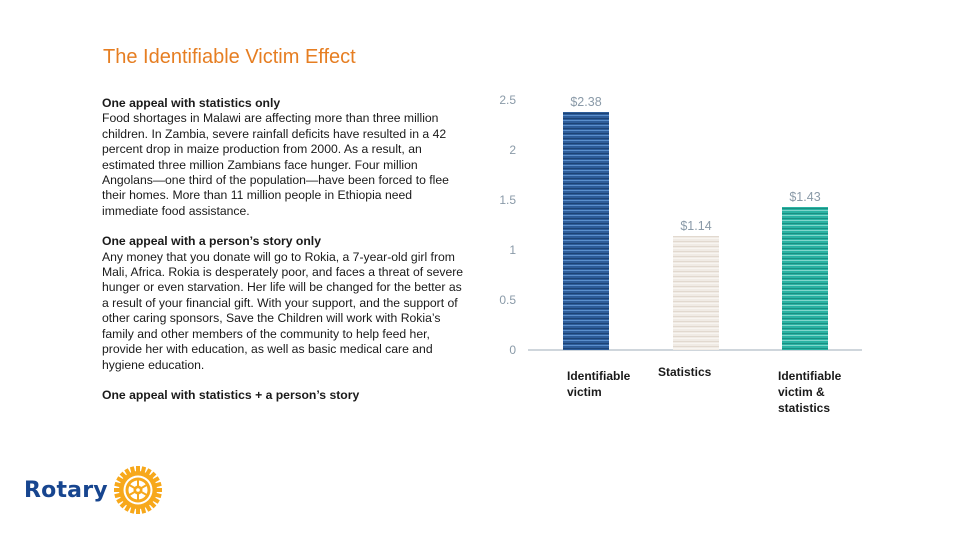 The image size is (960, 540). I want to click on y-tick-label: 2.5, so click(507, 100).